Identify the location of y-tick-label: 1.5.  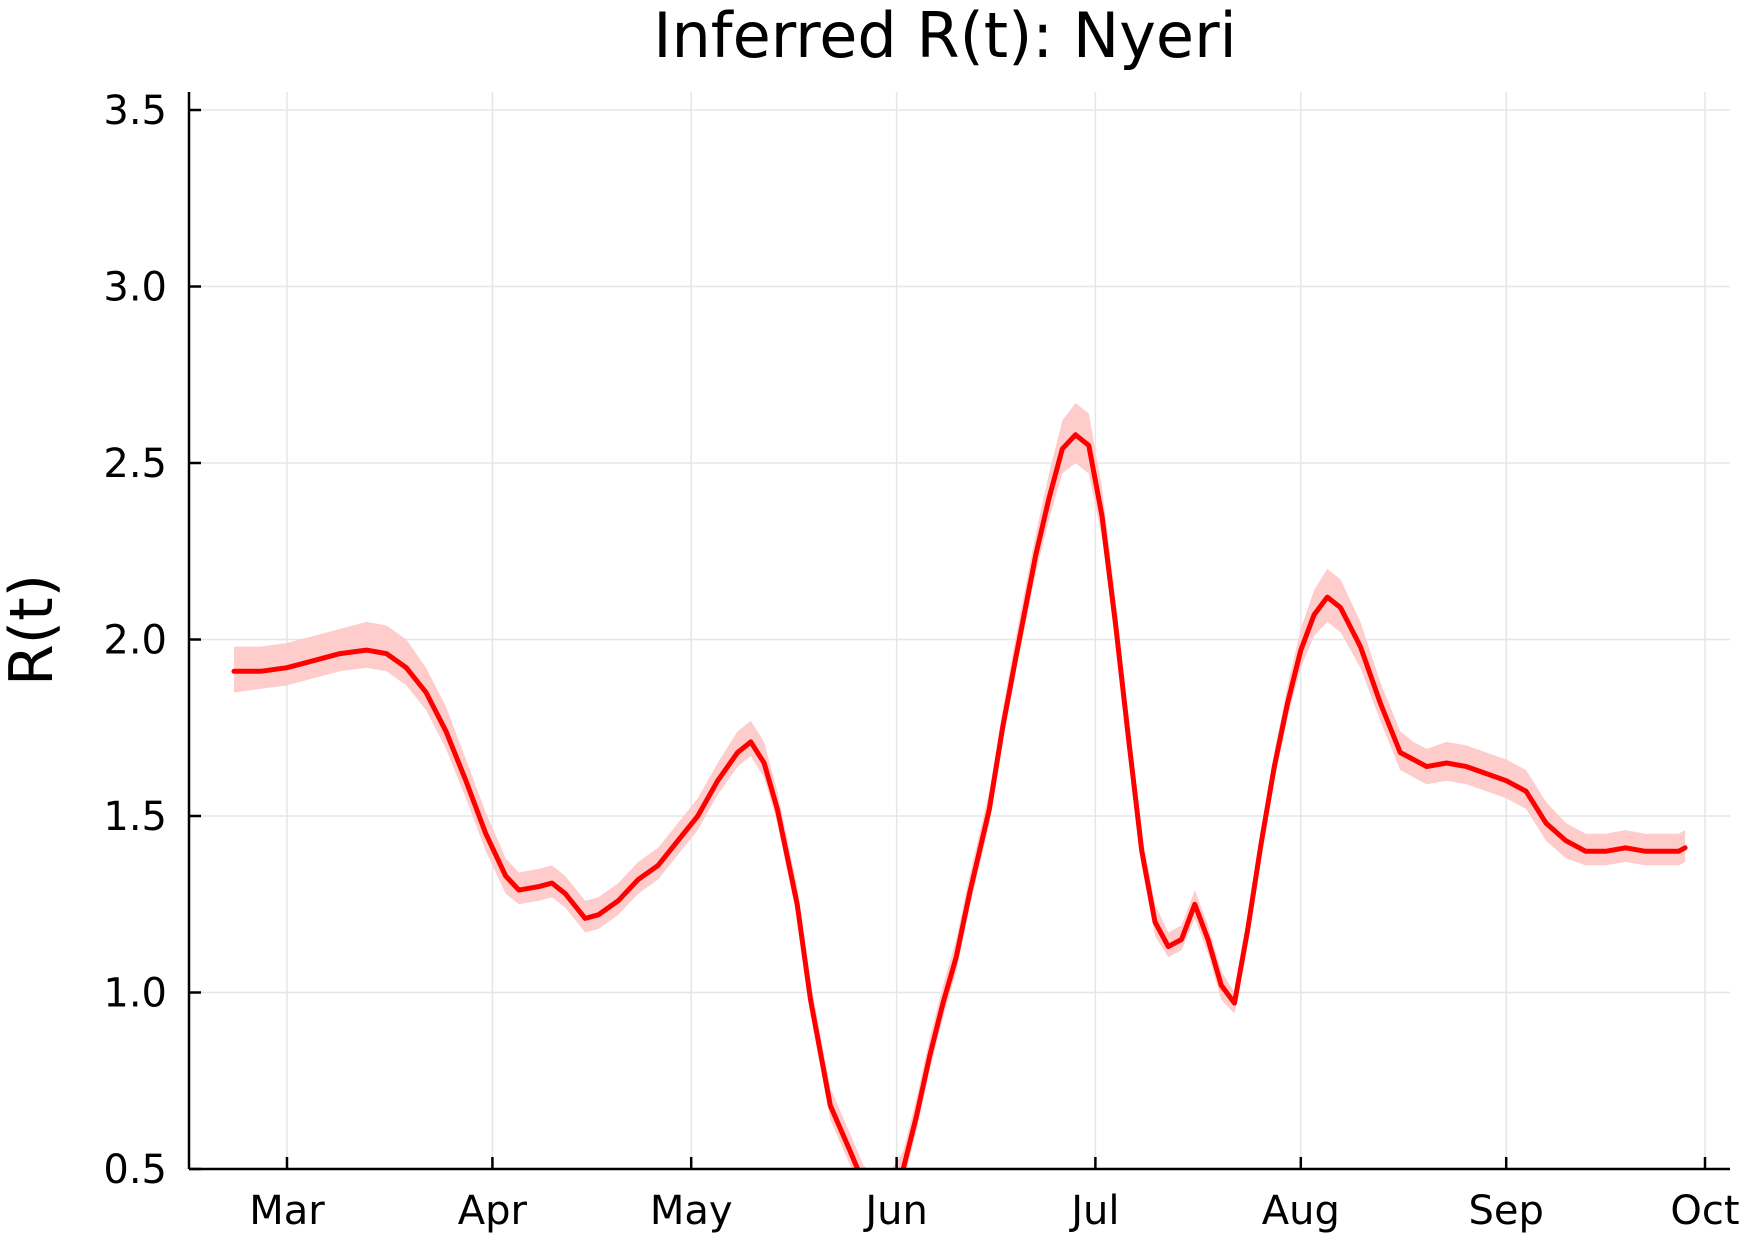
(135, 817).